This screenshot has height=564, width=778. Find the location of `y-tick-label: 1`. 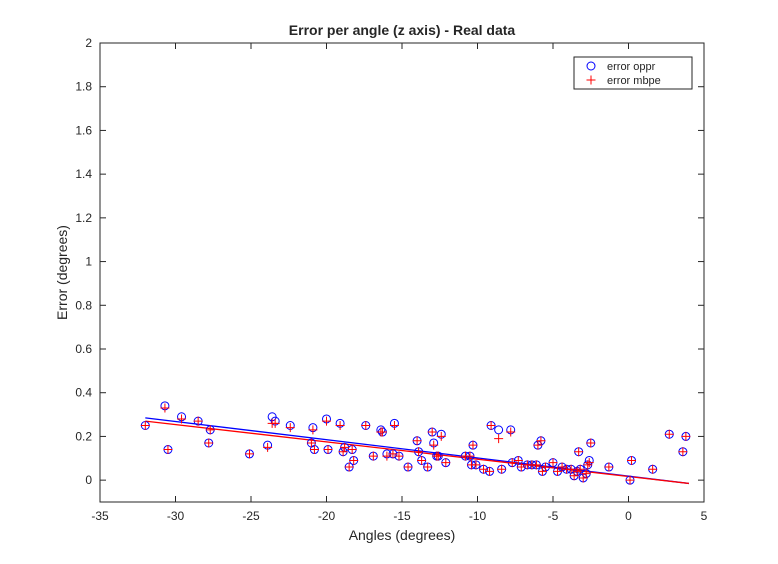

y-tick-label: 1 is located at coordinates (88, 262).